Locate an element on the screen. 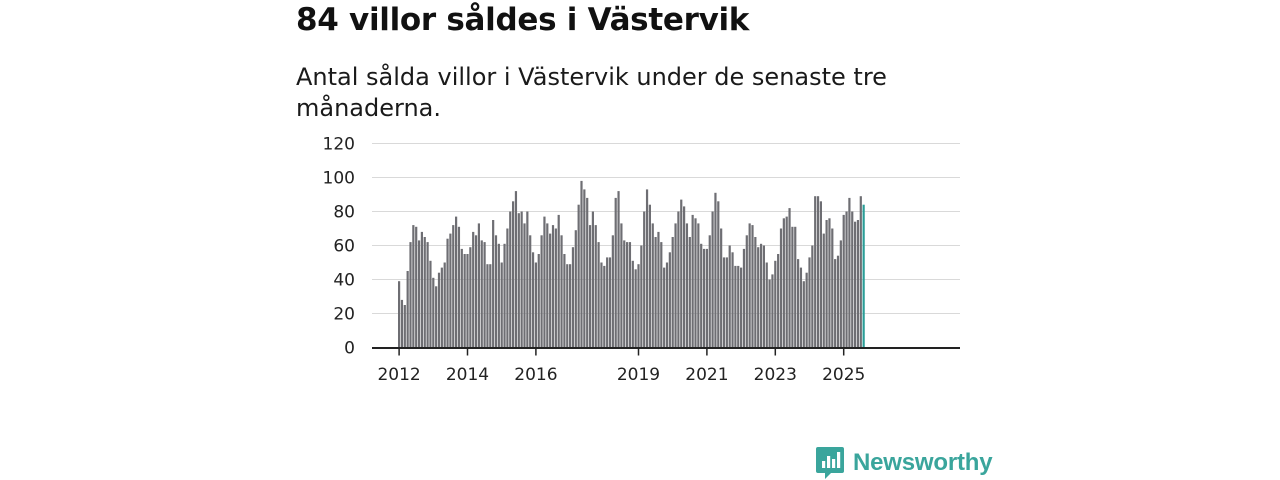  last-value-label: 84 is located at coordinates (932, 2).